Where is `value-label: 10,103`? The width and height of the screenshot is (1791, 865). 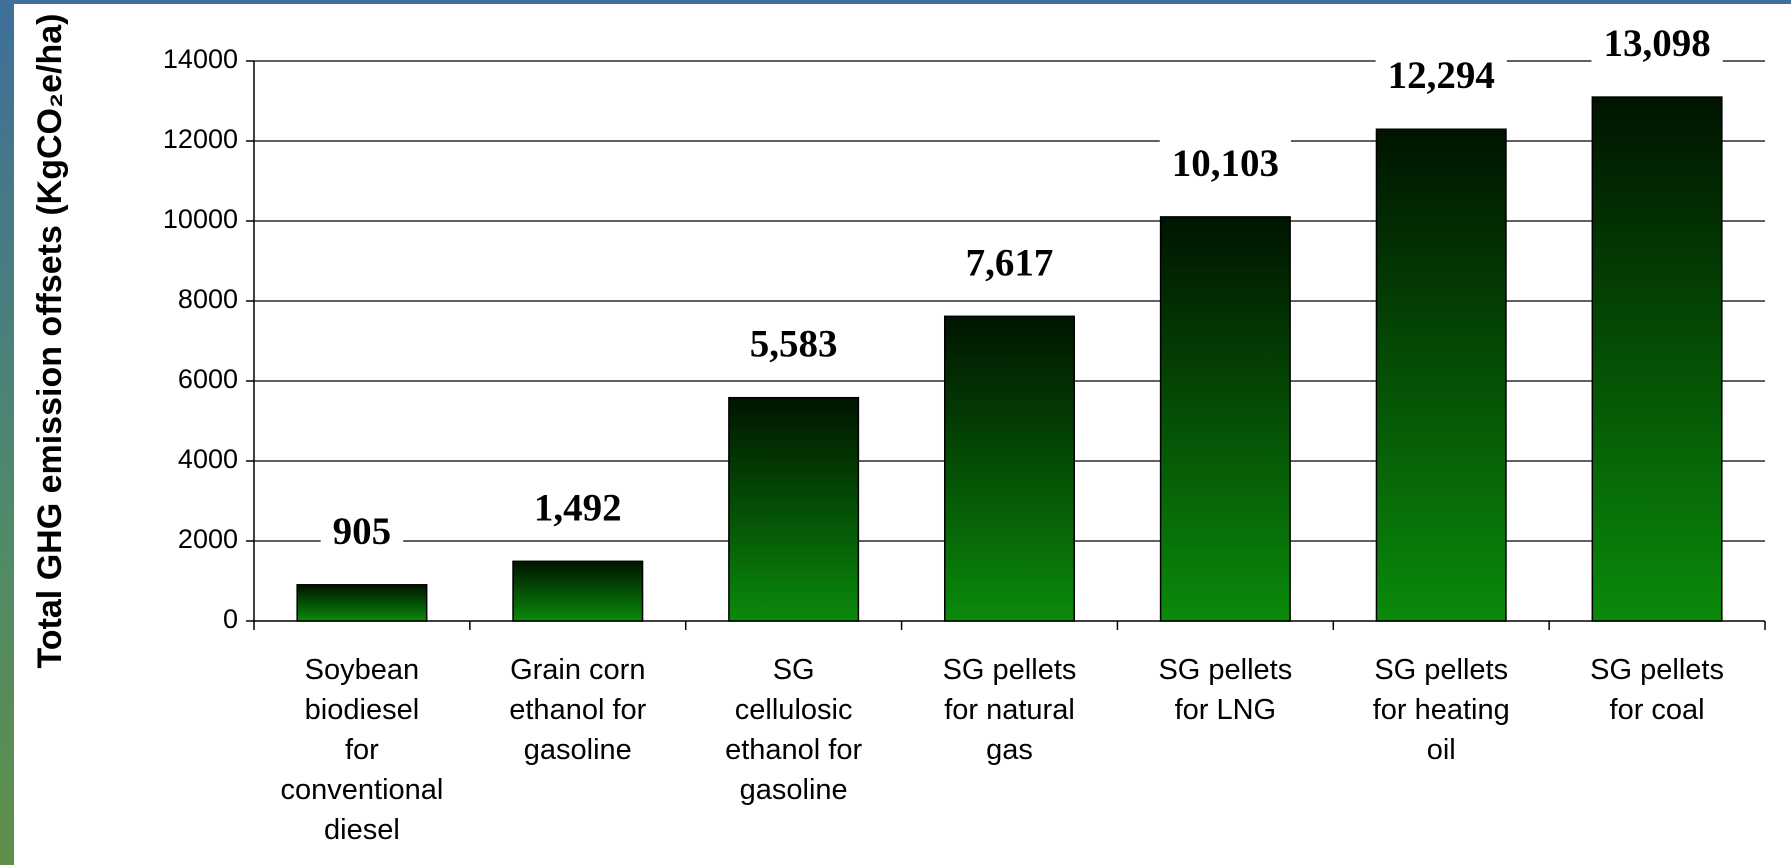 value-label: 10,103 is located at coordinates (1225, 163).